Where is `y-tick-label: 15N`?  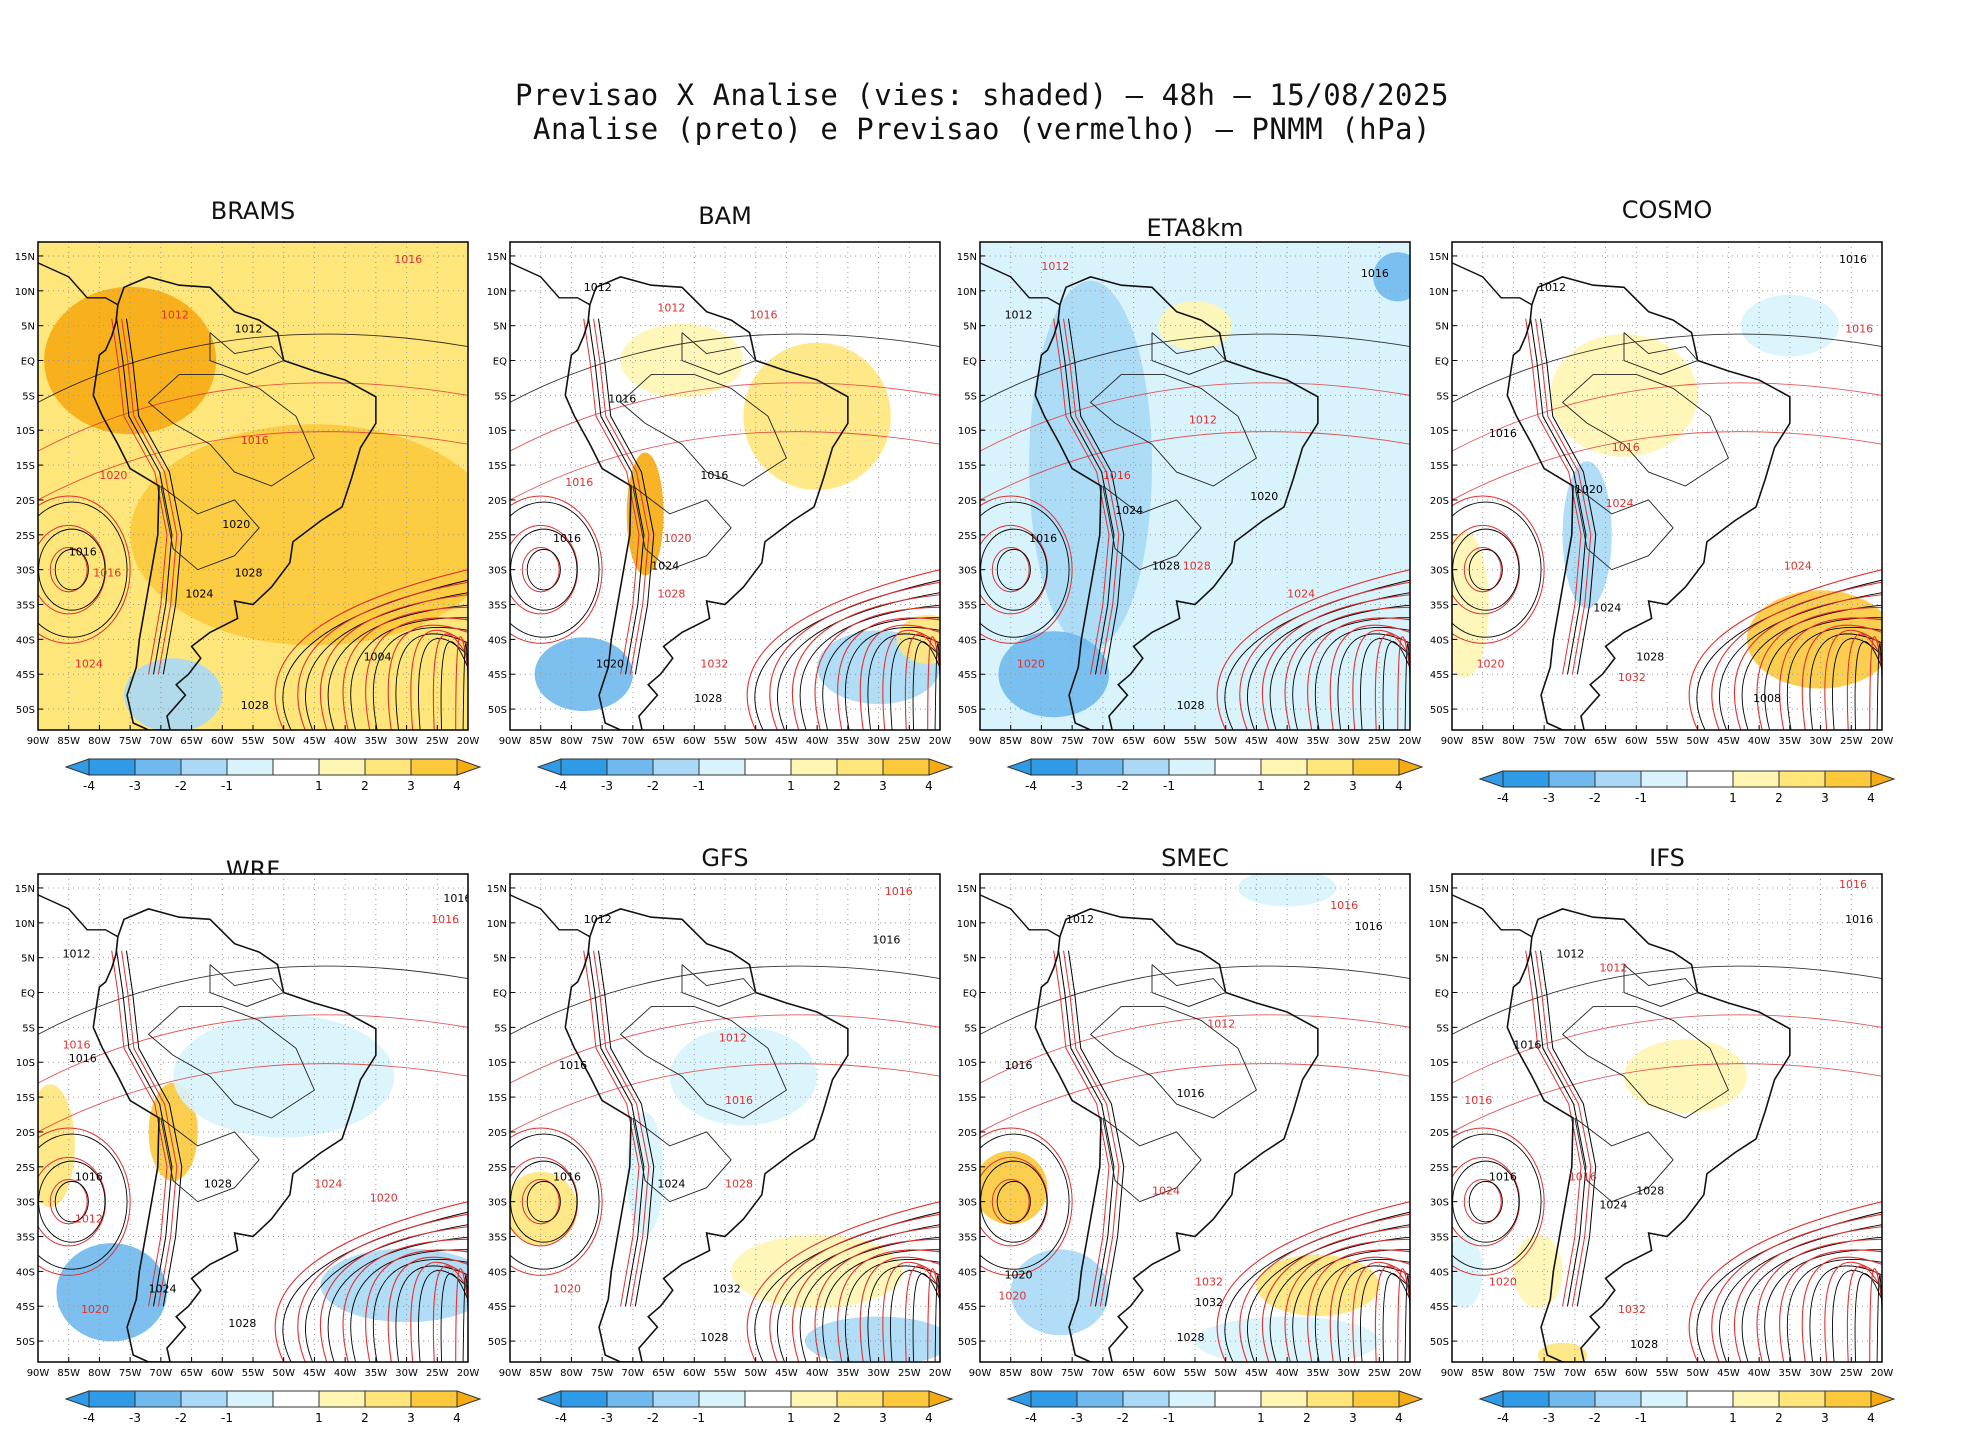 y-tick-label: 15N is located at coordinates (967, 889).